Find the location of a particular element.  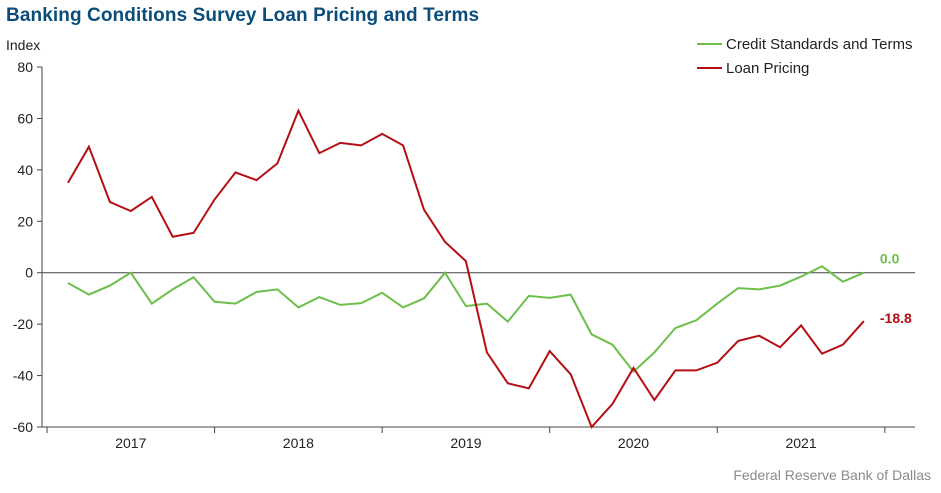

end-value-label: 0.0 is located at coordinates (890, 259).